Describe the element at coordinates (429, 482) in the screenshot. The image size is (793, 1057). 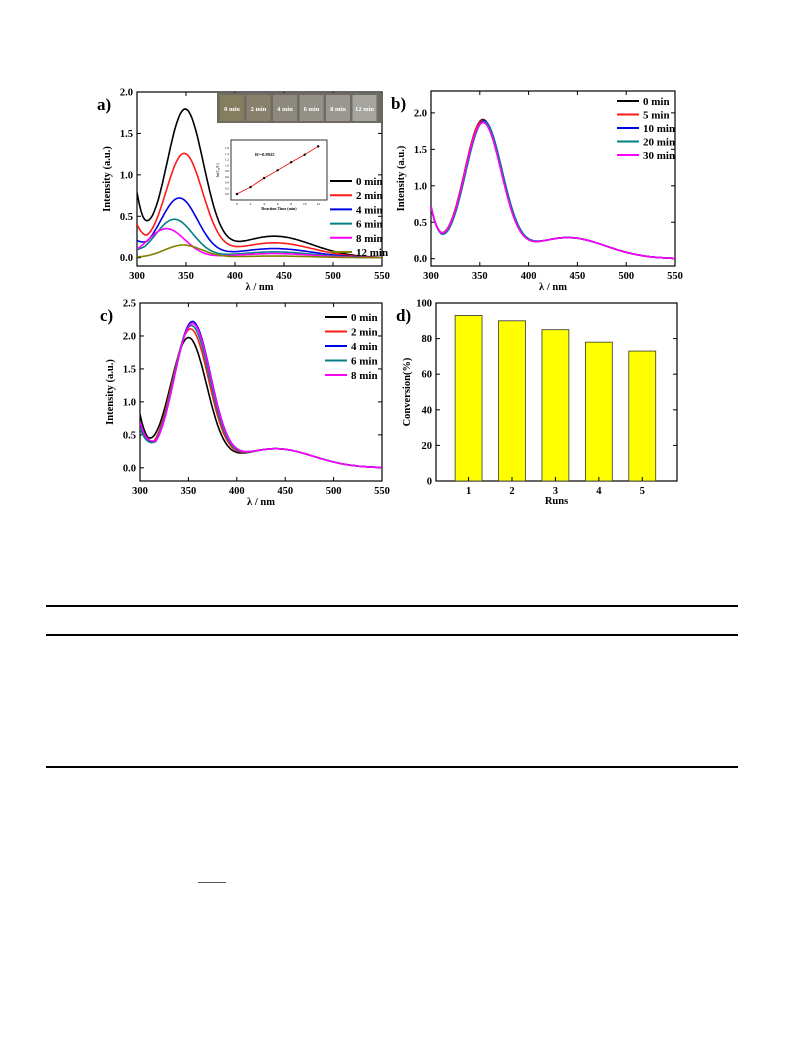
I see `y-tick-label: 0` at that location.